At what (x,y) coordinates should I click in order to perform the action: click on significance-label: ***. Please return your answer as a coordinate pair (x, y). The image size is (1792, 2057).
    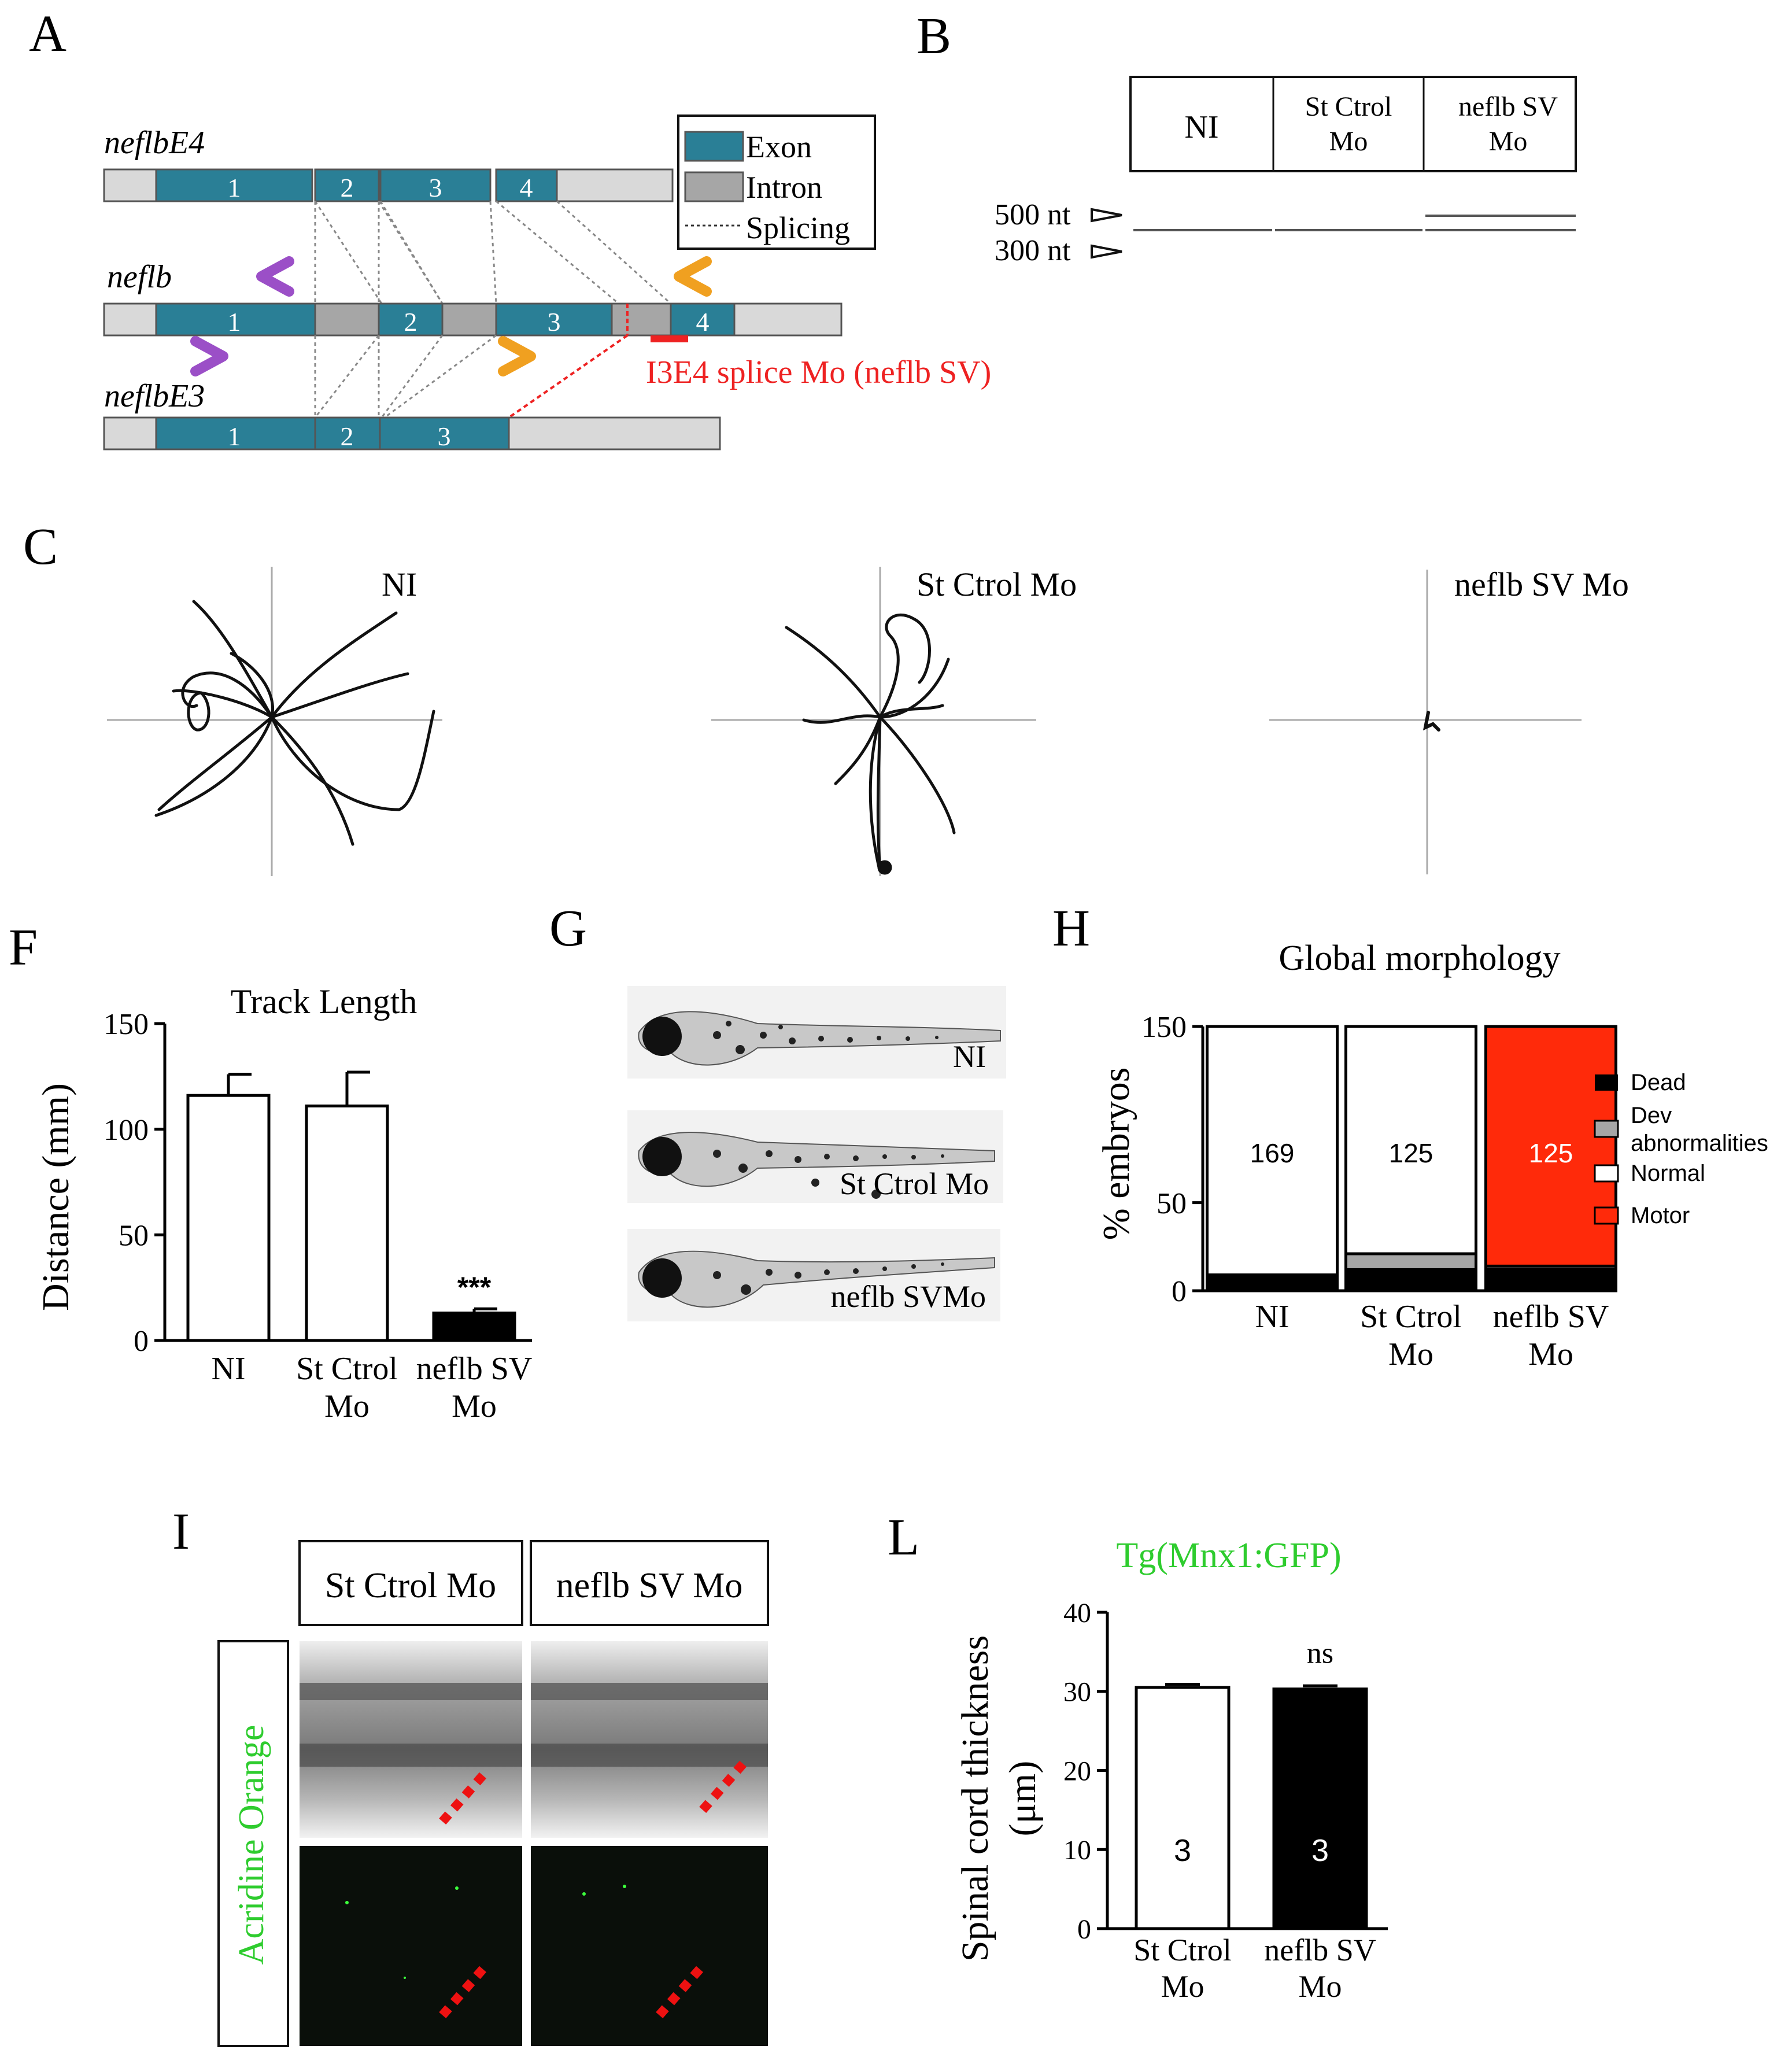
    Looking at the image, I should click on (474, 1287).